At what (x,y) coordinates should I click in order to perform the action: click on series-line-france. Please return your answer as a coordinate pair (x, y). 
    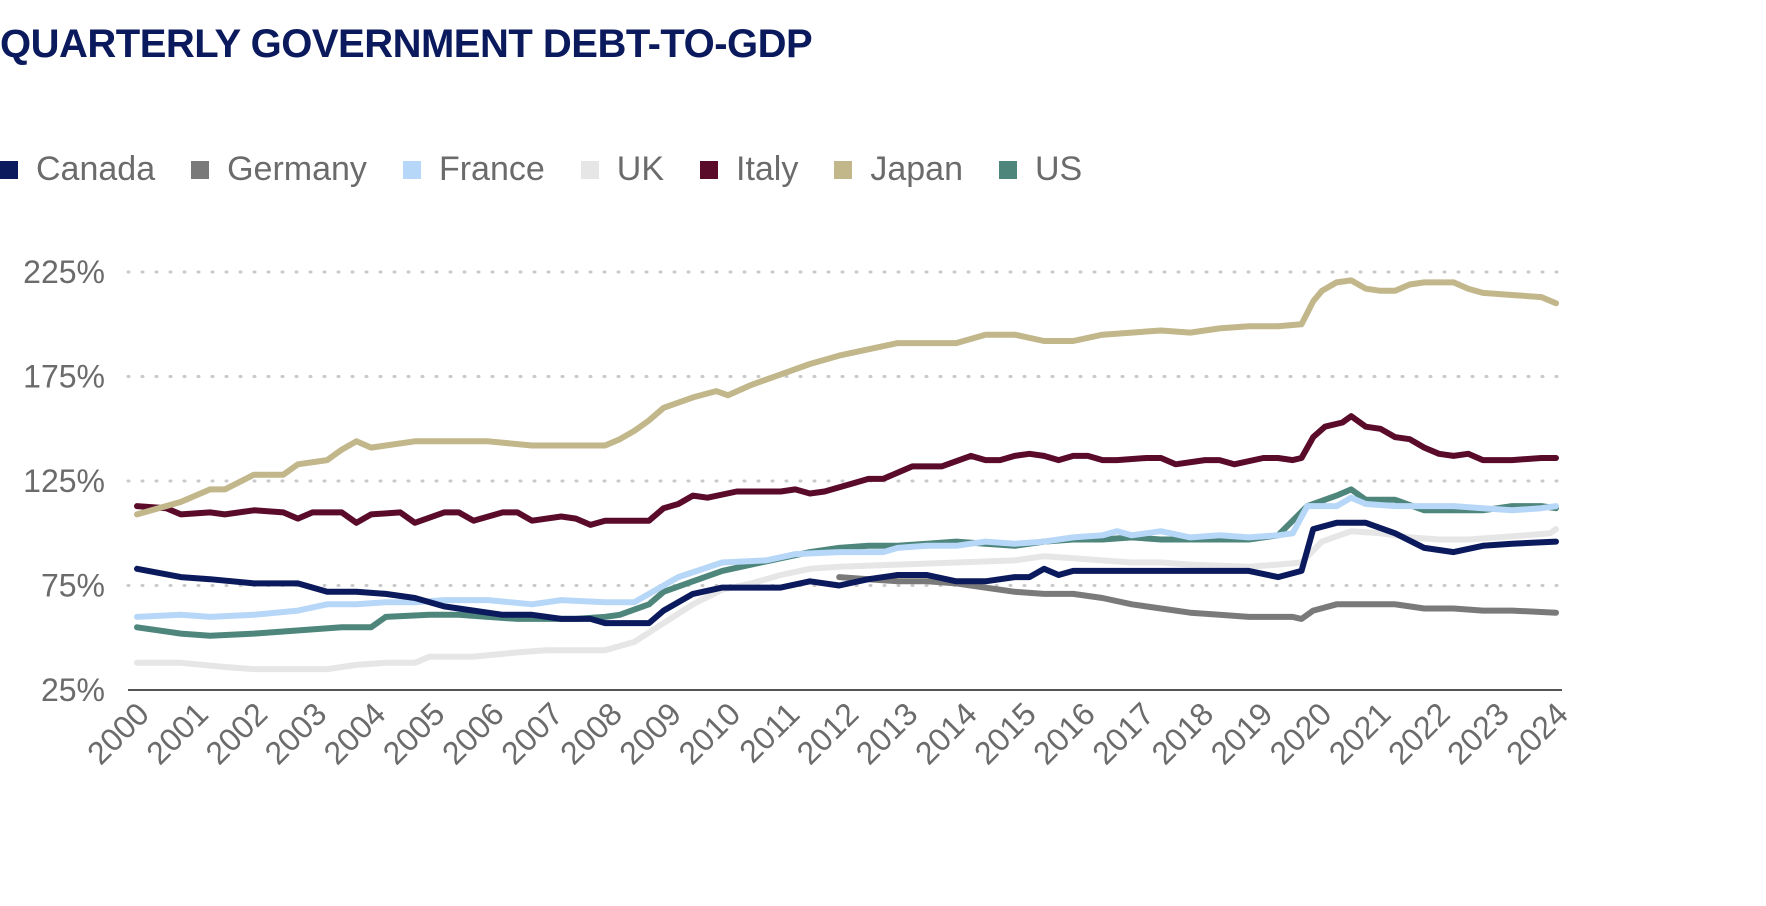
    Looking at the image, I should click on (846, 557).